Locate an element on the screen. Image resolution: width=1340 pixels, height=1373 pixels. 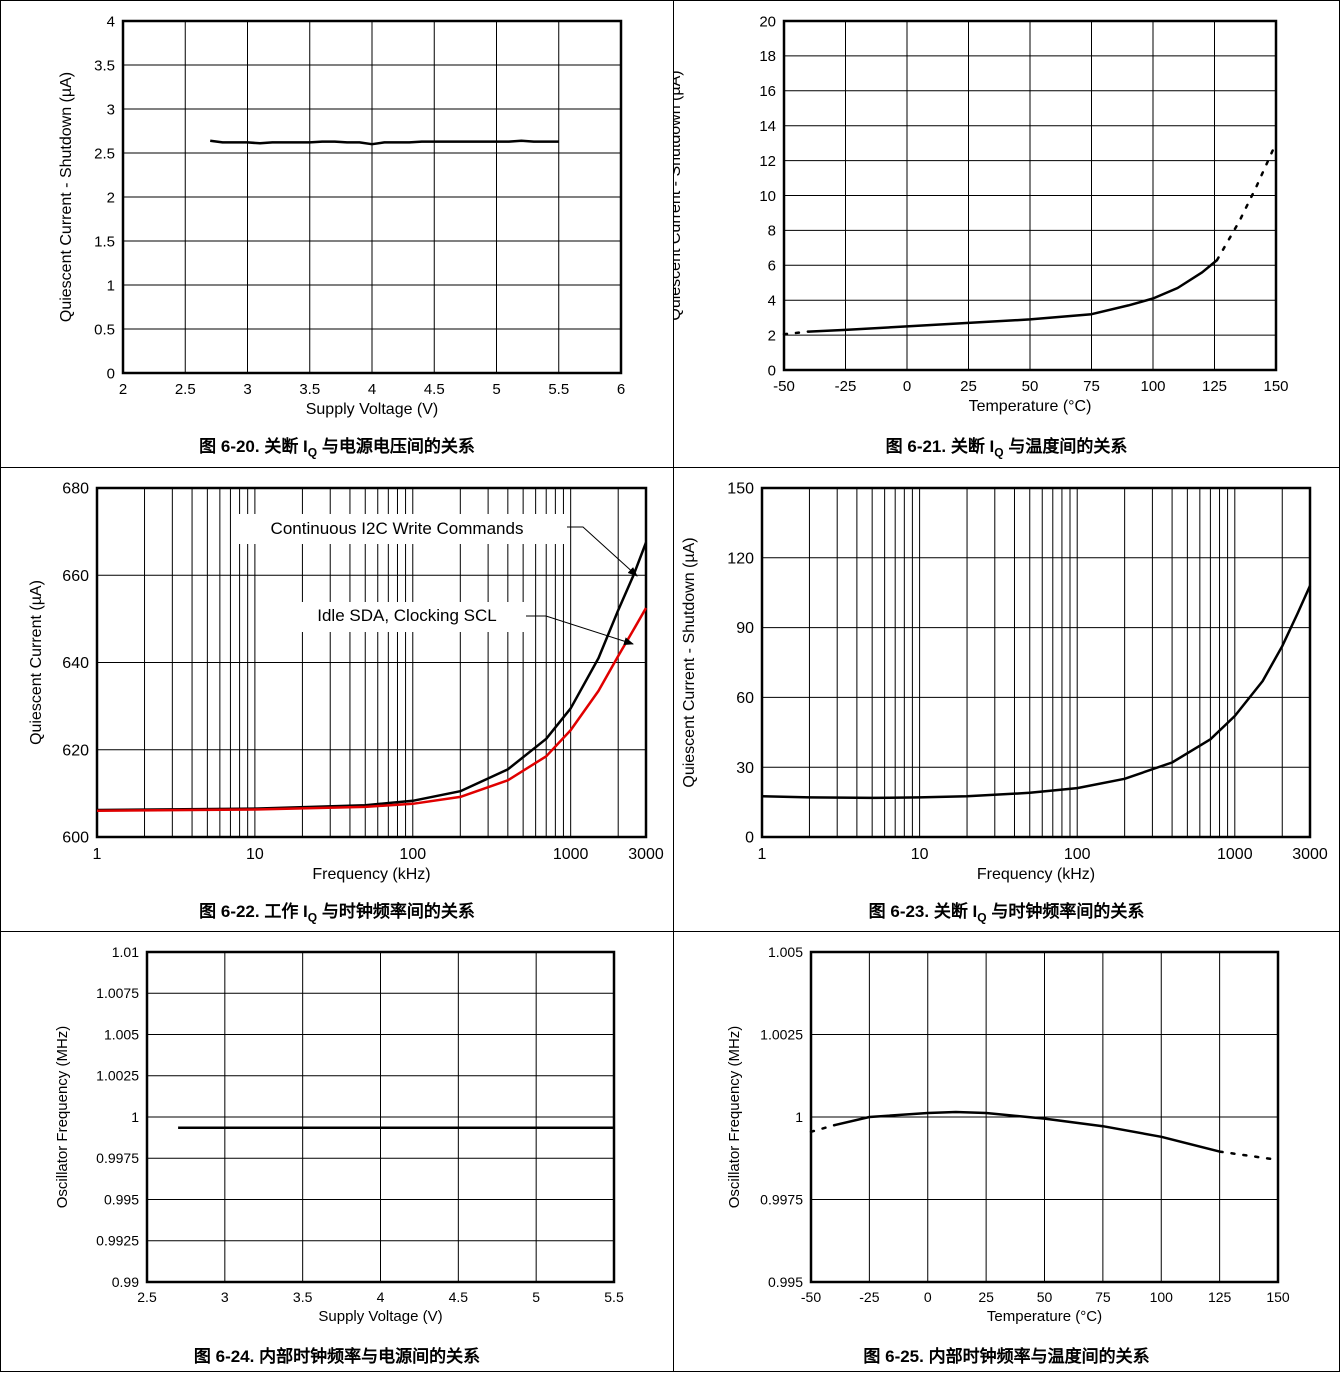
y-tick-label: 16 is located at coordinates (767, 91).